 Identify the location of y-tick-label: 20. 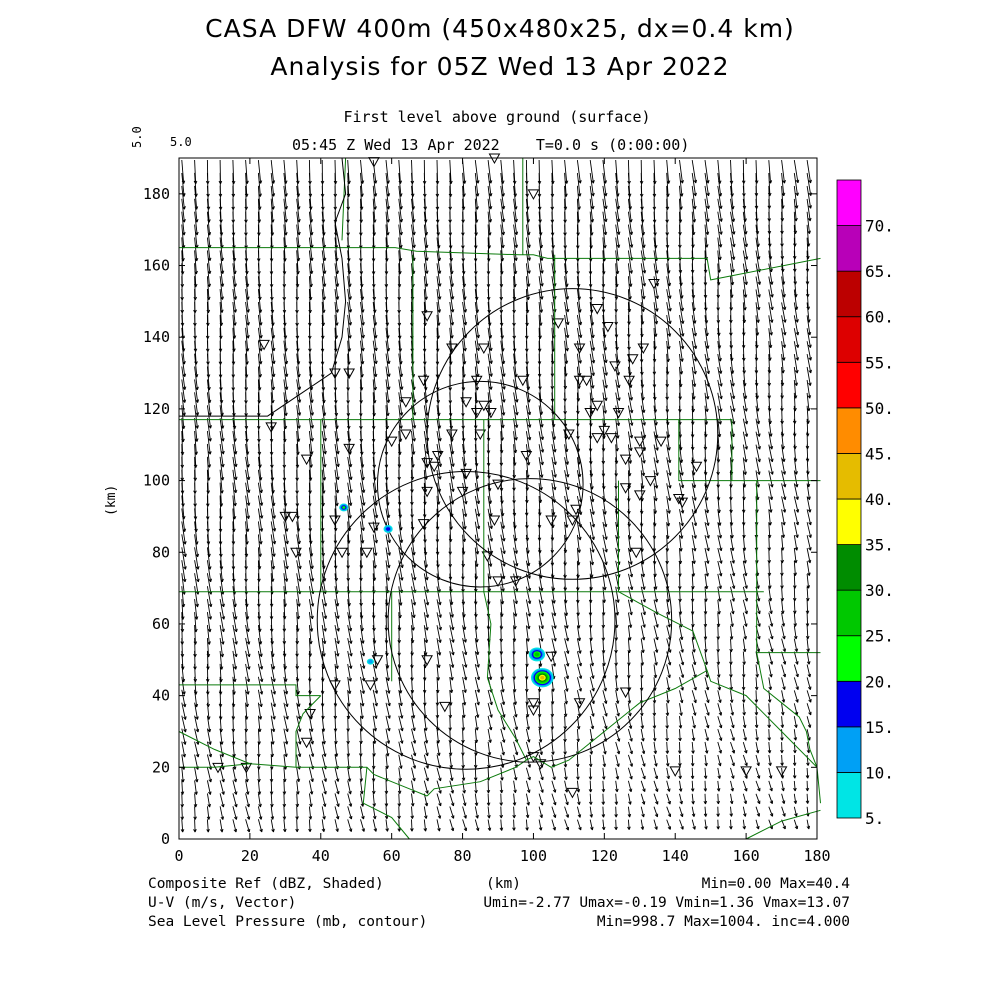
(161, 767).